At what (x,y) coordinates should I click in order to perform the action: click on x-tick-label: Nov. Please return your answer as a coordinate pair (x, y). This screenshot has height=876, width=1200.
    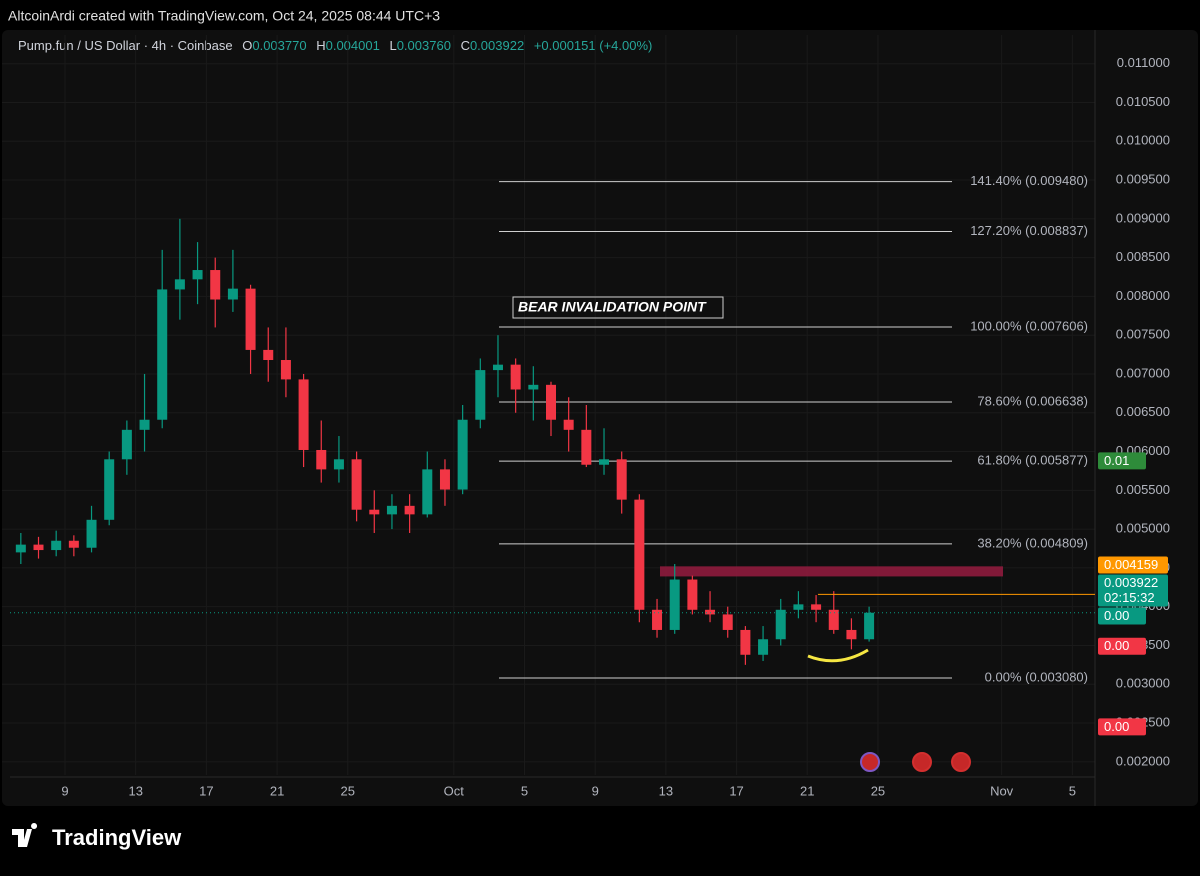
    Looking at the image, I should click on (1002, 790).